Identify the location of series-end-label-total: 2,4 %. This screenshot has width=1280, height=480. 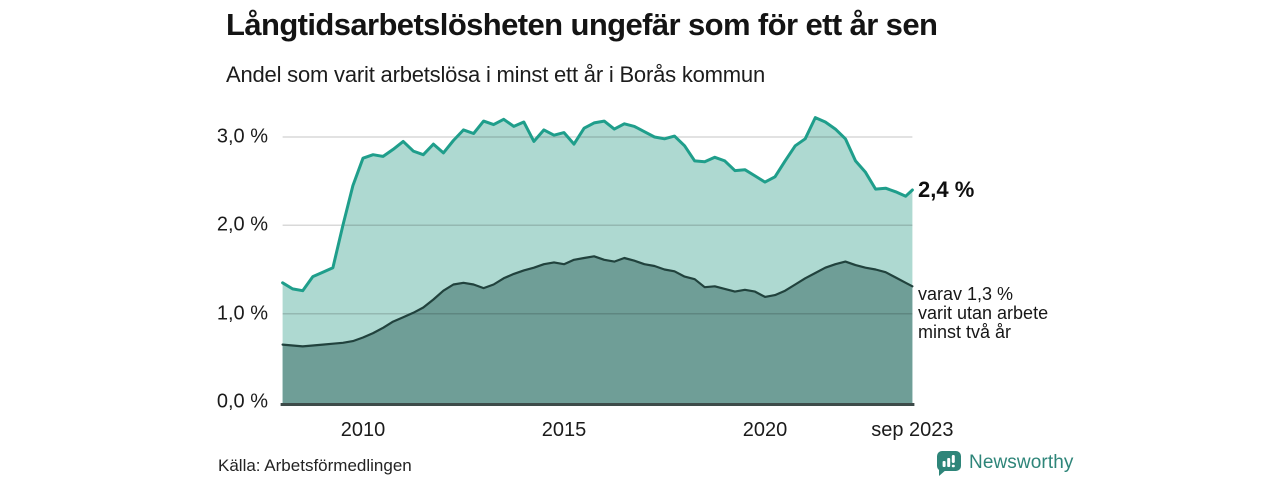
(946, 189).